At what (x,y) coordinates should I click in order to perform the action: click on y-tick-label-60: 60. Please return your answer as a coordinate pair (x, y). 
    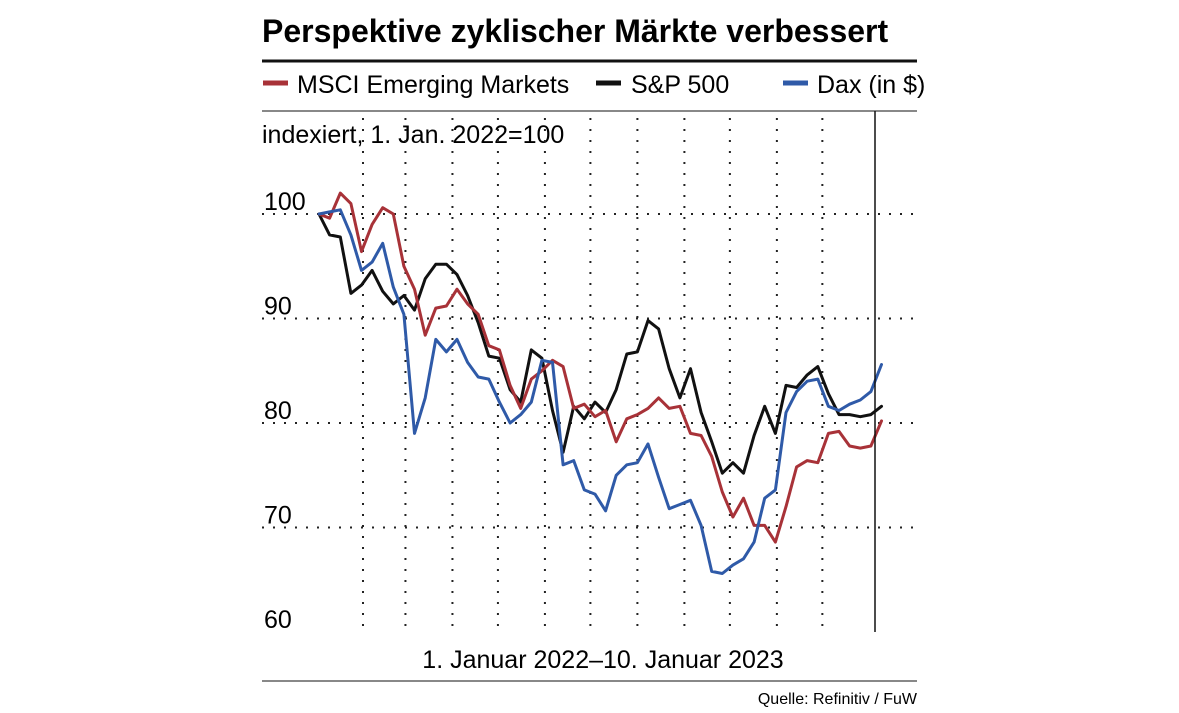
    Looking at the image, I should click on (278, 620).